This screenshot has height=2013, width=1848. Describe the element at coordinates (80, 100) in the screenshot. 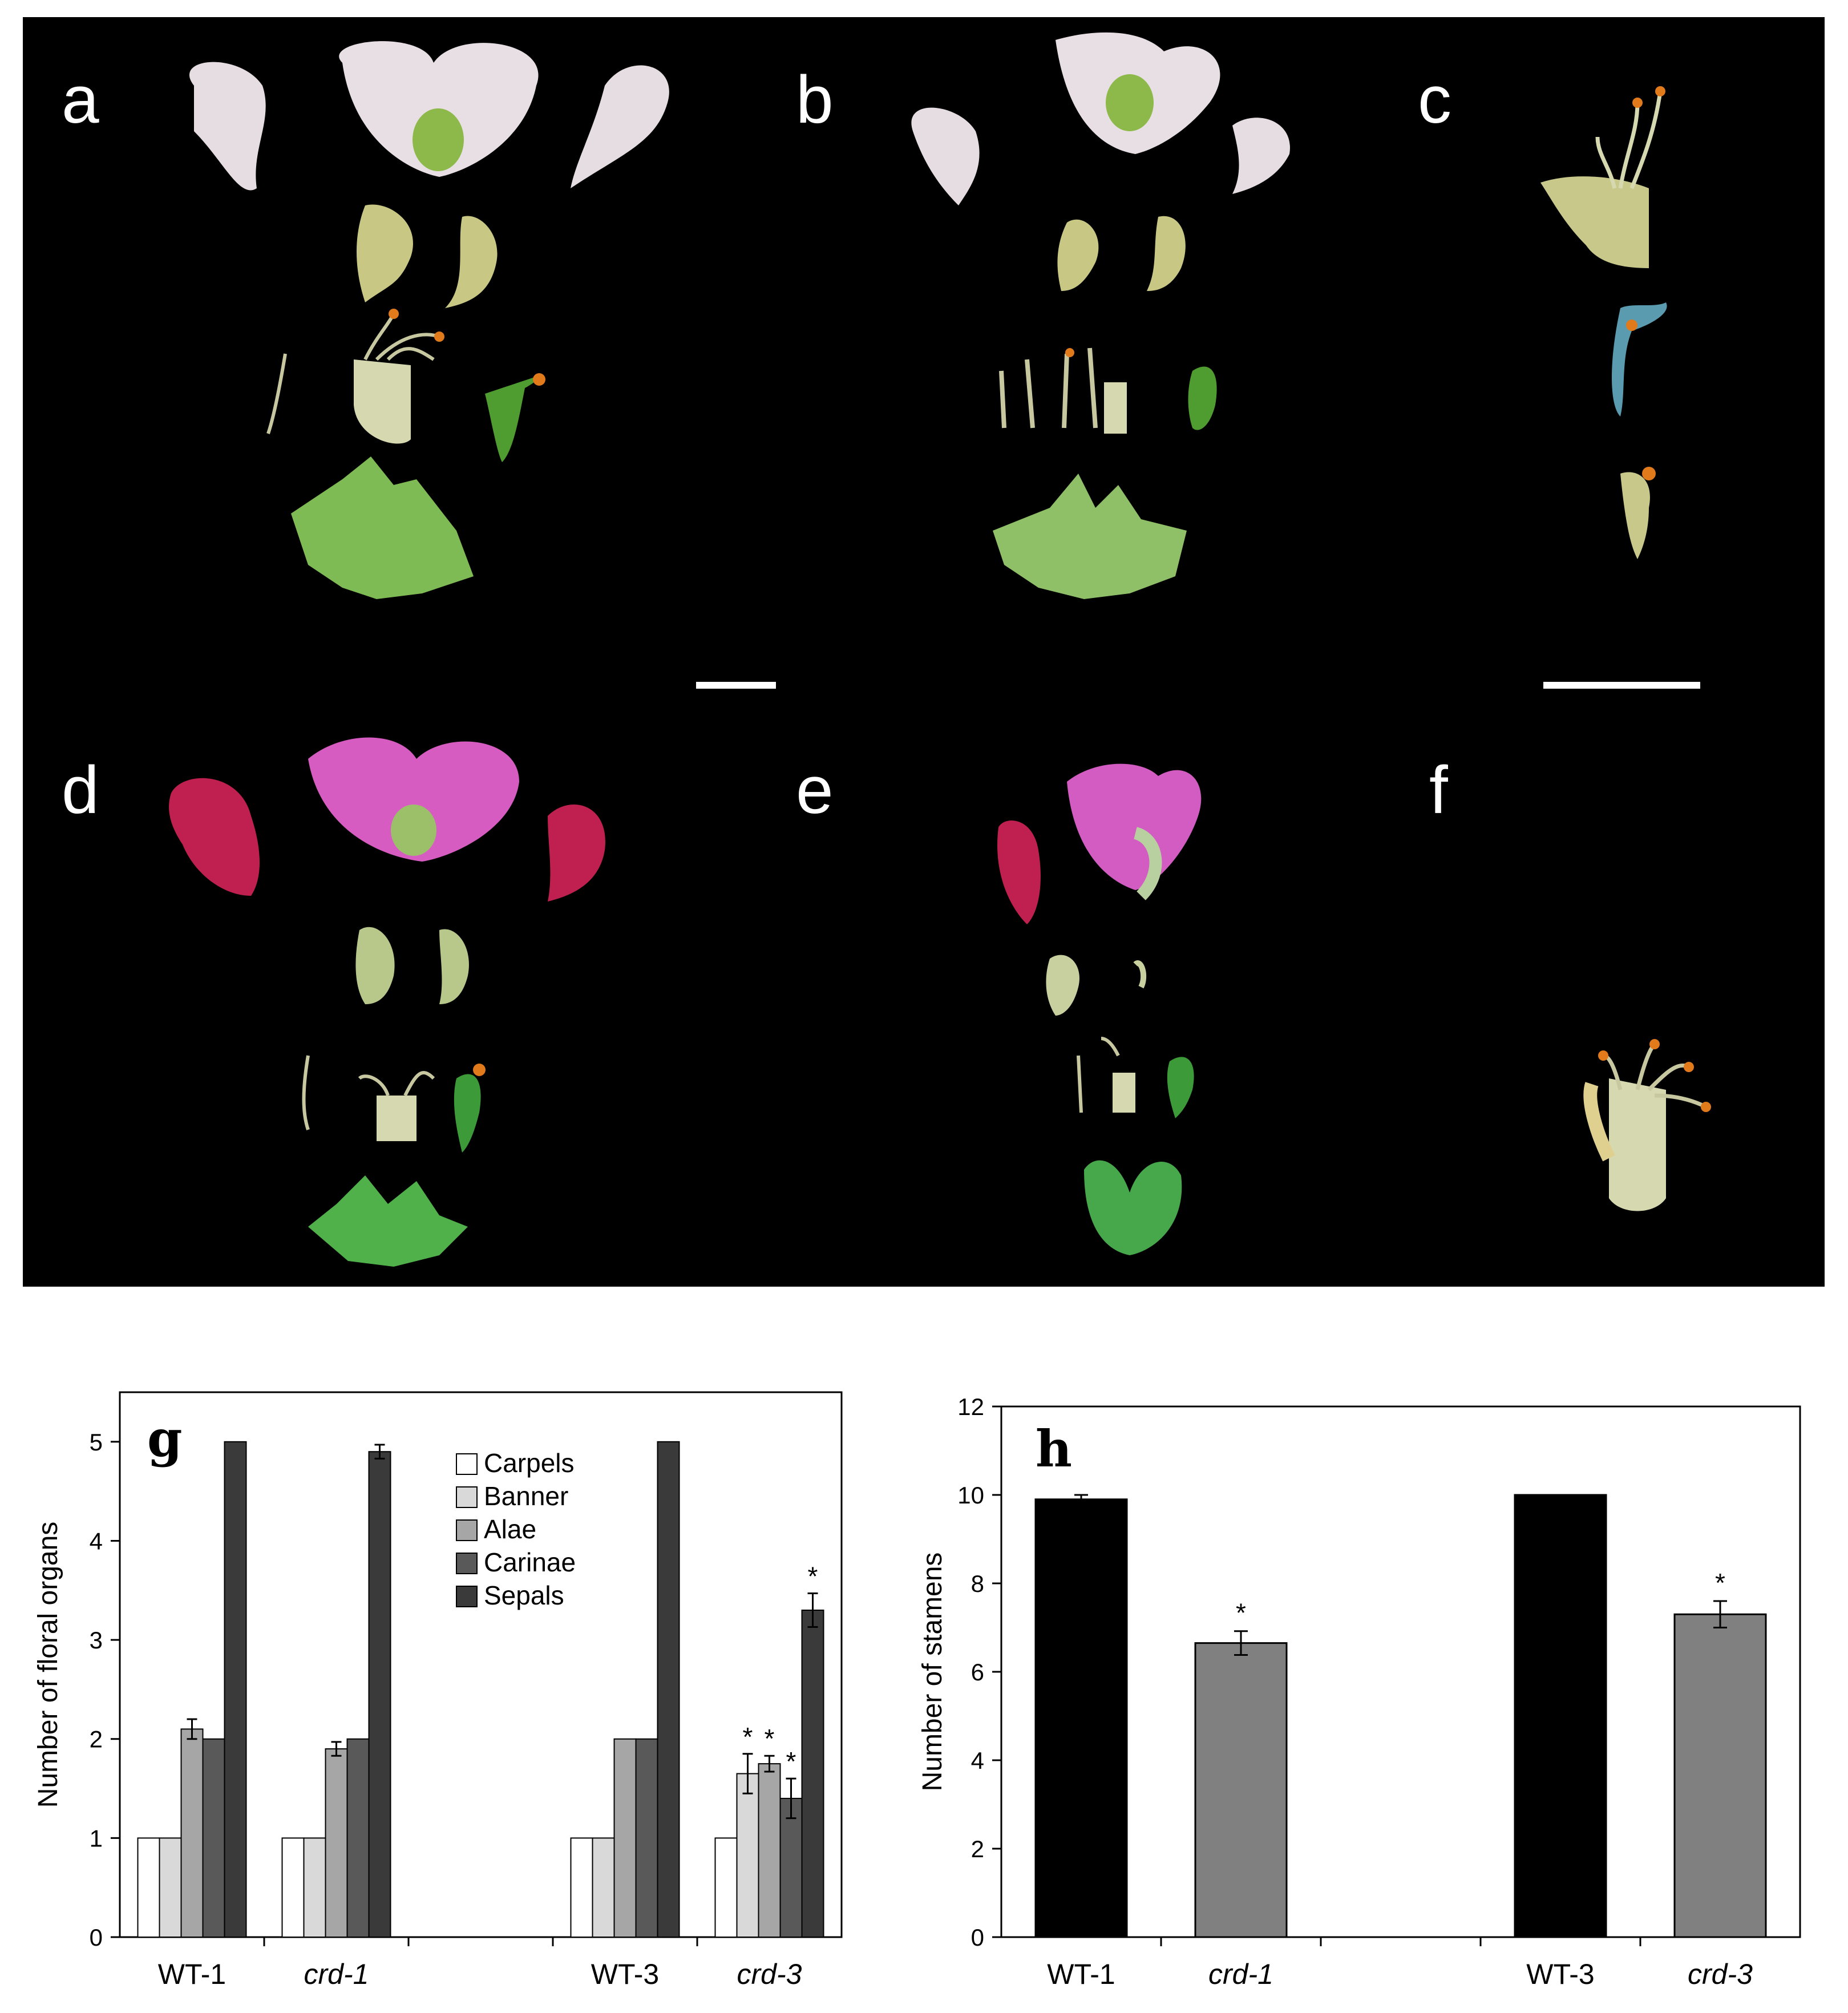

I see `panel-label-a: a` at that location.